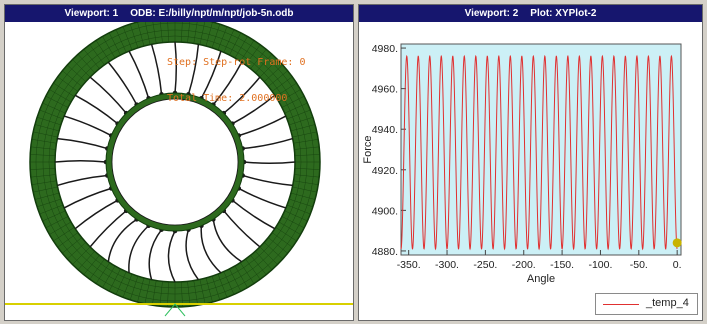  What do you see at coordinates (91, 13) in the screenshot?
I see `viewport-1-name: Viewport: 1` at bounding box center [91, 13].